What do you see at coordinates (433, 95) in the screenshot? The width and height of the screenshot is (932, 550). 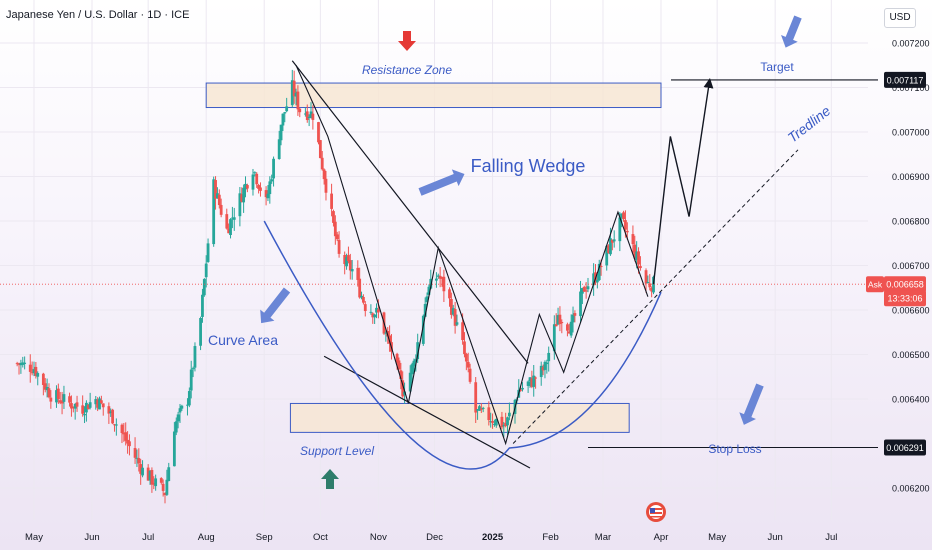 I see `resistance-zone` at bounding box center [433, 95].